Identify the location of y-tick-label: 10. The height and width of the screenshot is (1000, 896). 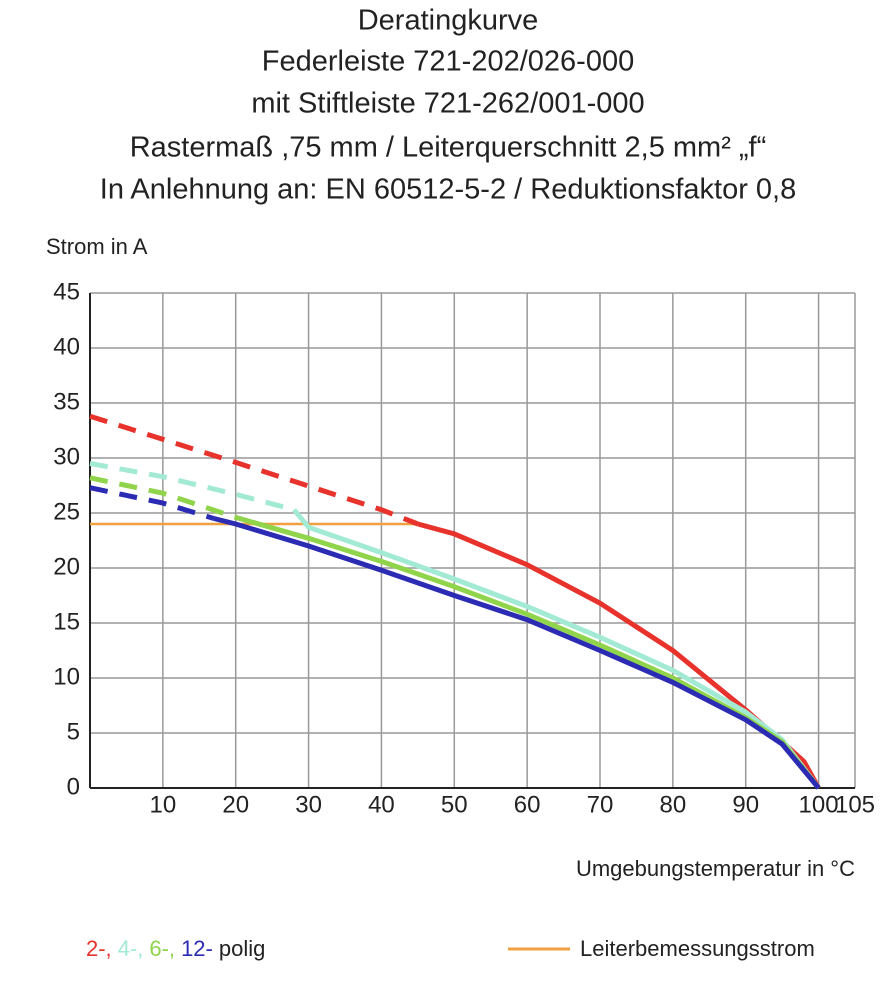
(66, 676).